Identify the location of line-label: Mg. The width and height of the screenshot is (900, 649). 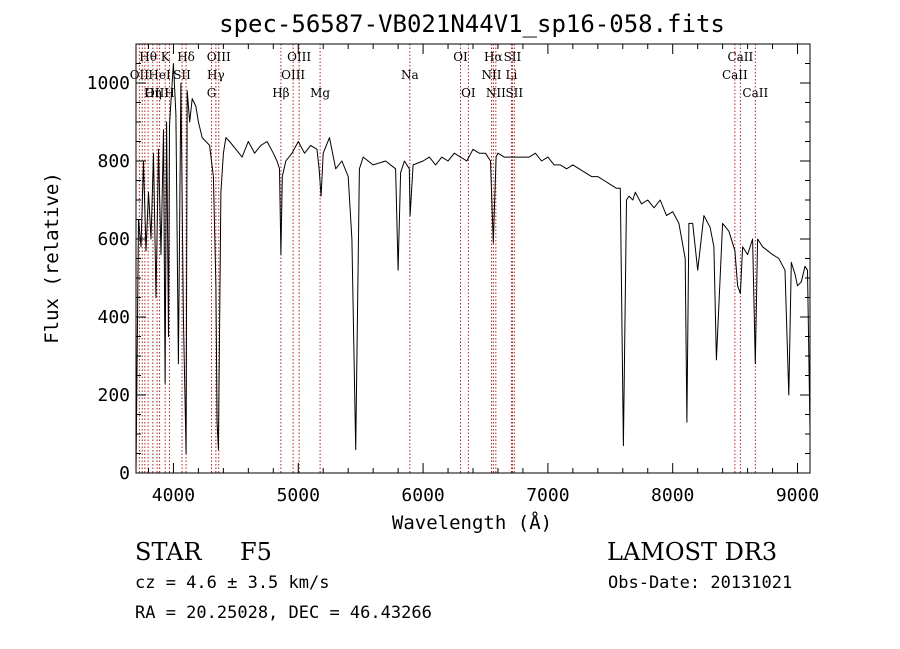
(320, 93).